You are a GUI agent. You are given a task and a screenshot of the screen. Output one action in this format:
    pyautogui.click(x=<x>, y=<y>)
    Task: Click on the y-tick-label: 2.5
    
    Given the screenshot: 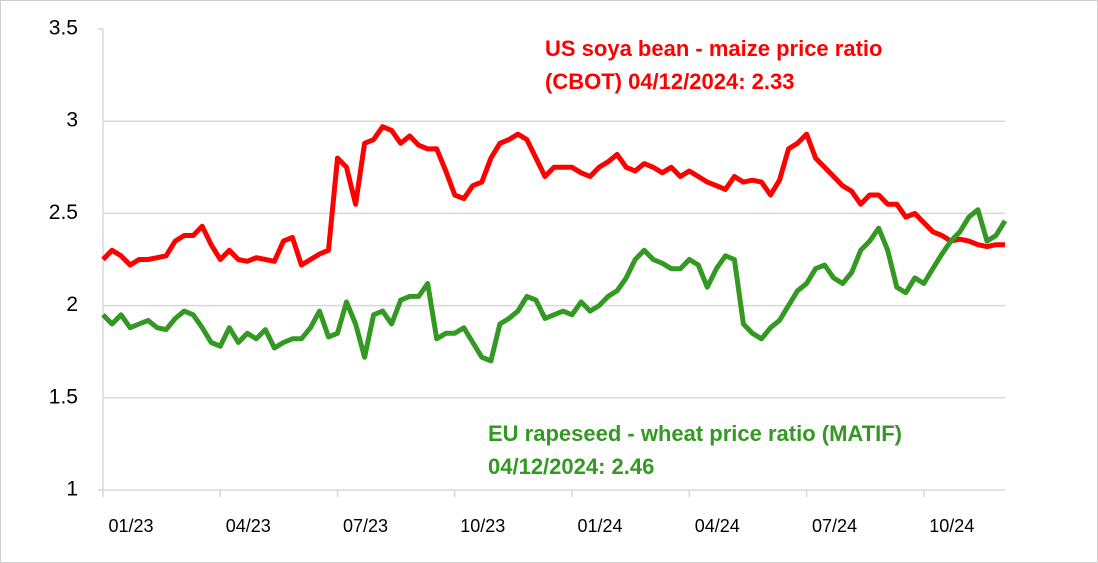 What is the action you would take?
    pyautogui.click(x=63, y=212)
    